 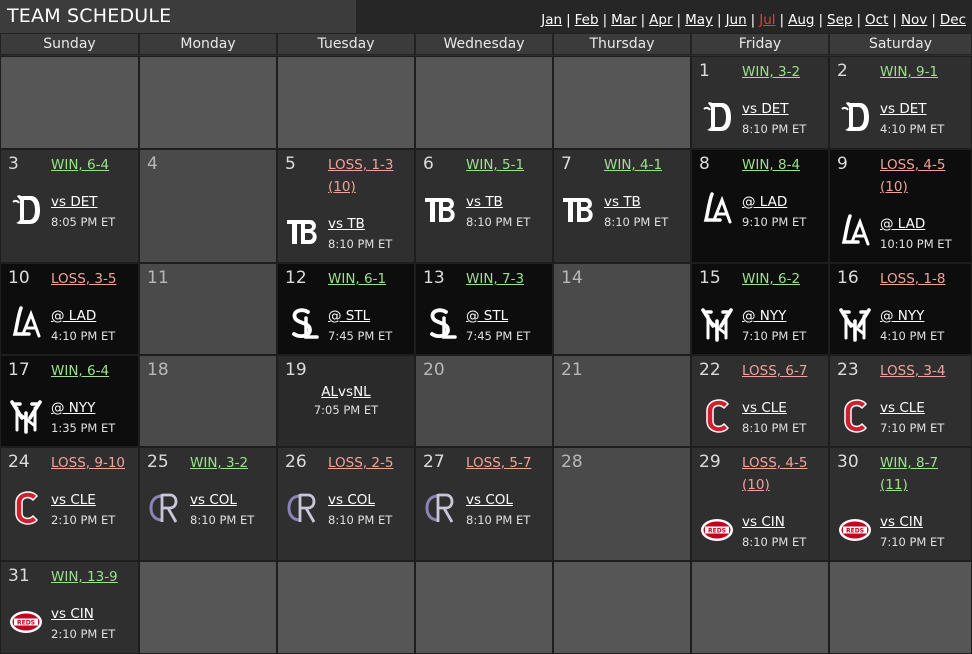 I want to click on game-result-link: LOSS, 1-3 (10), so click(x=360, y=176).